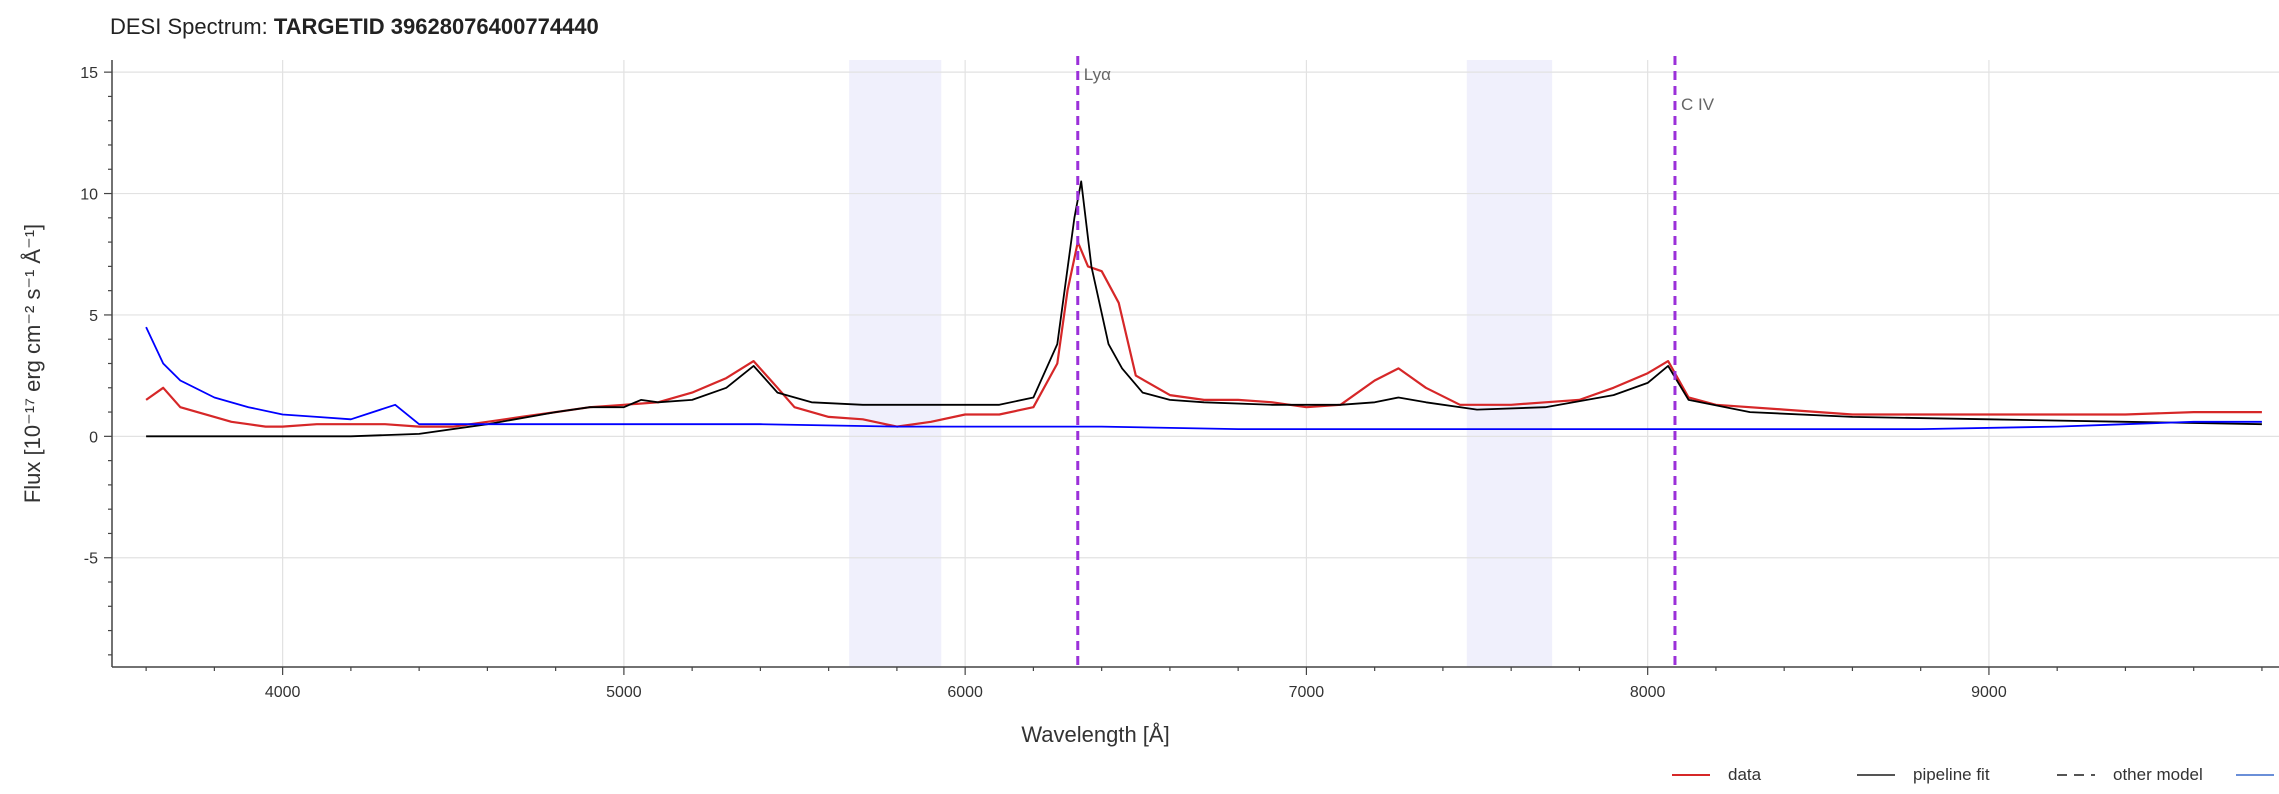 Image resolution: width=2279 pixels, height=794 pixels. I want to click on legend-label: pipeline fit, so click(1951, 774).